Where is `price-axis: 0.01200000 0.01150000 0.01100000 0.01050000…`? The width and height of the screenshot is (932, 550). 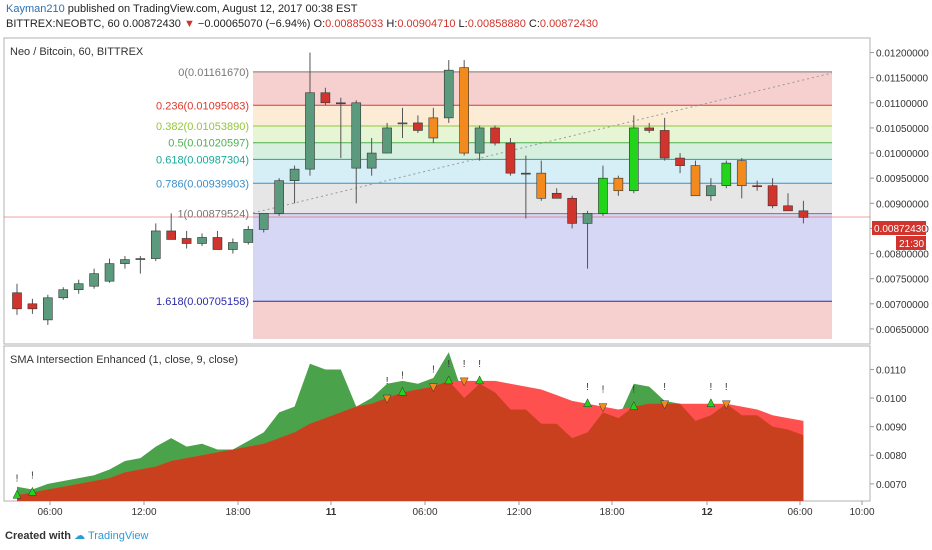 price-axis: 0.01200000 0.01150000 0.01100000 0.01050000… is located at coordinates (899, 192).